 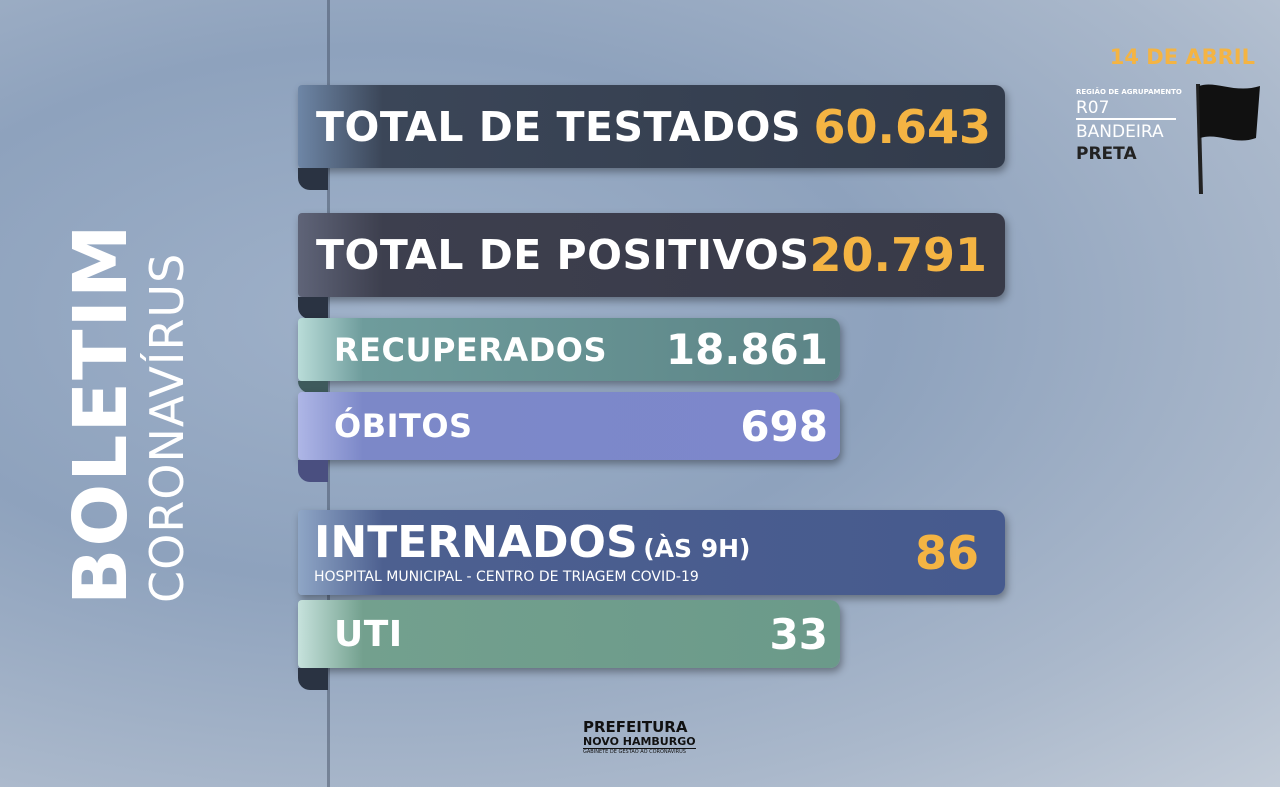 I want to click on stat-value: 20.791, so click(x=898, y=255).